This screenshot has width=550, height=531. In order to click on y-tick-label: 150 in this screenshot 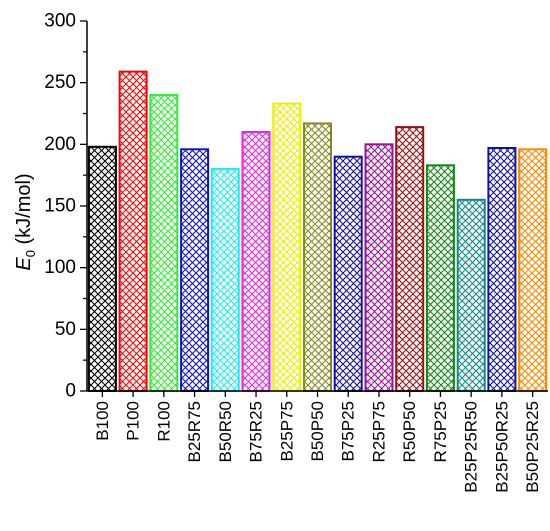, I will do `click(60, 206)`.